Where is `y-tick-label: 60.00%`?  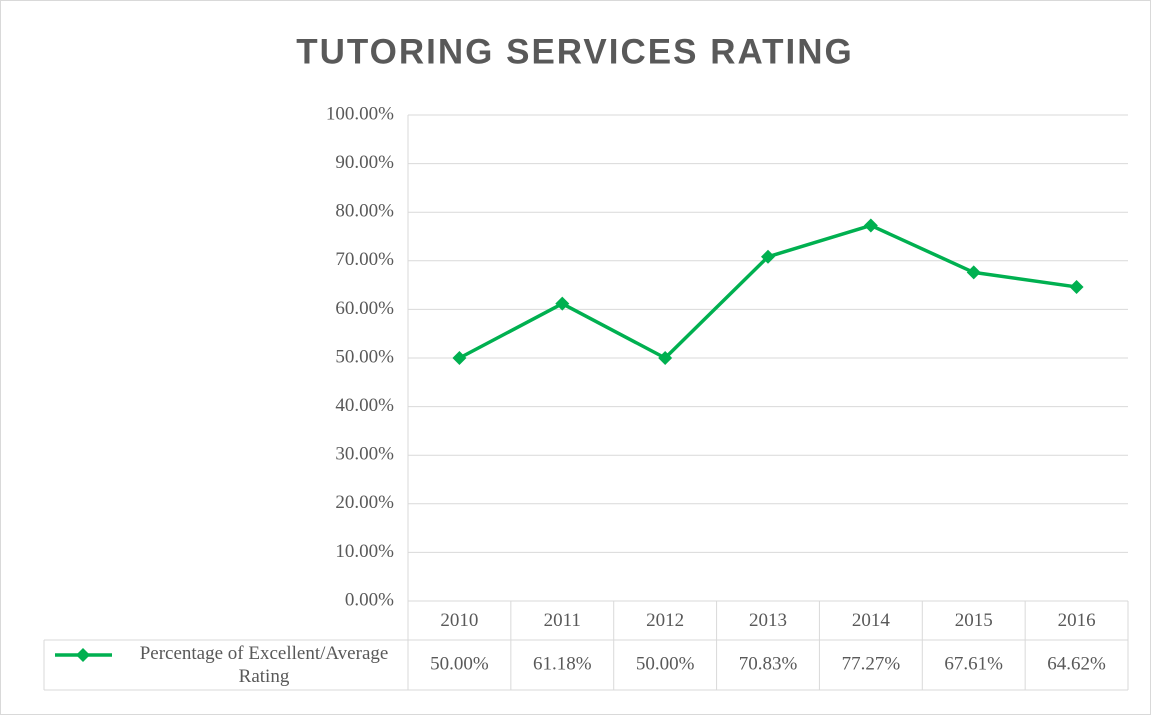 y-tick-label: 60.00% is located at coordinates (364, 308).